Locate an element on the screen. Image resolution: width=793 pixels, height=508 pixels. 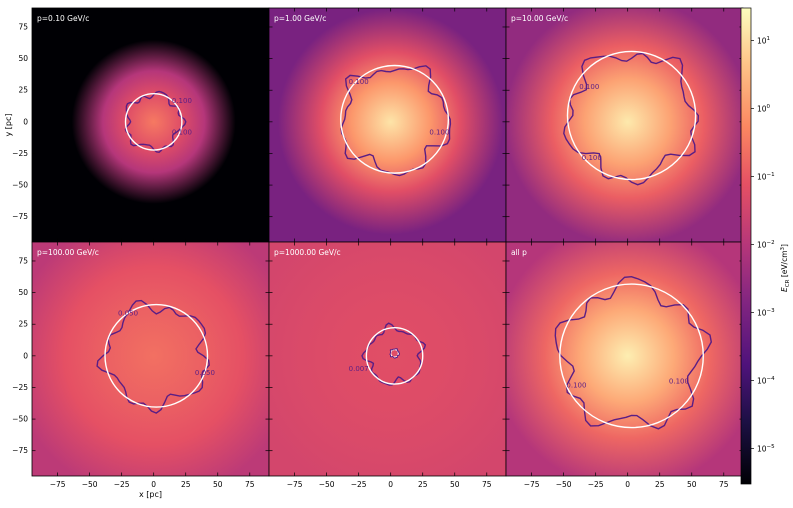
x-axis-label: x [pc] is located at coordinates (150, 494).